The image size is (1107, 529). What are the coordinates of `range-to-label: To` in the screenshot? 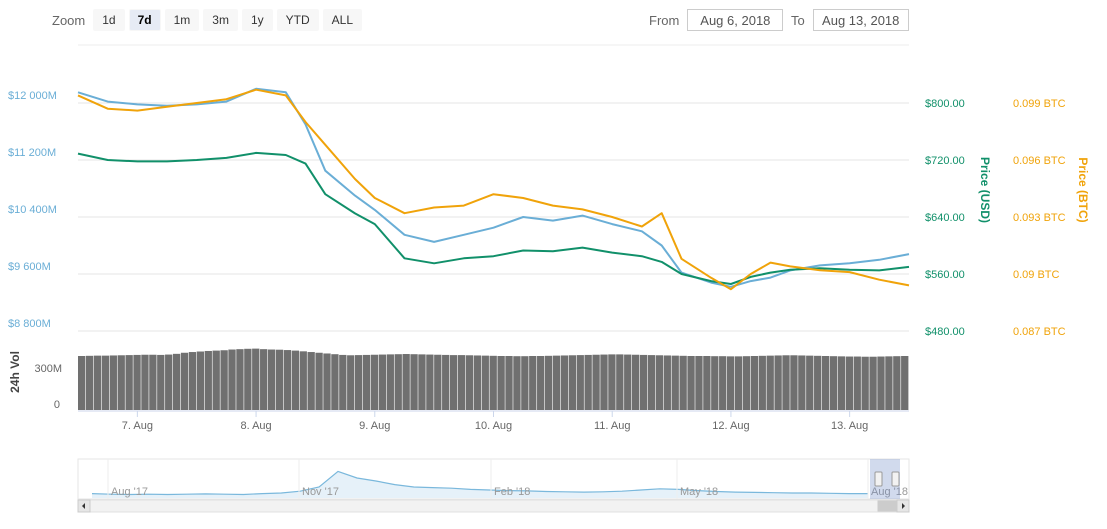 It's located at (798, 20).